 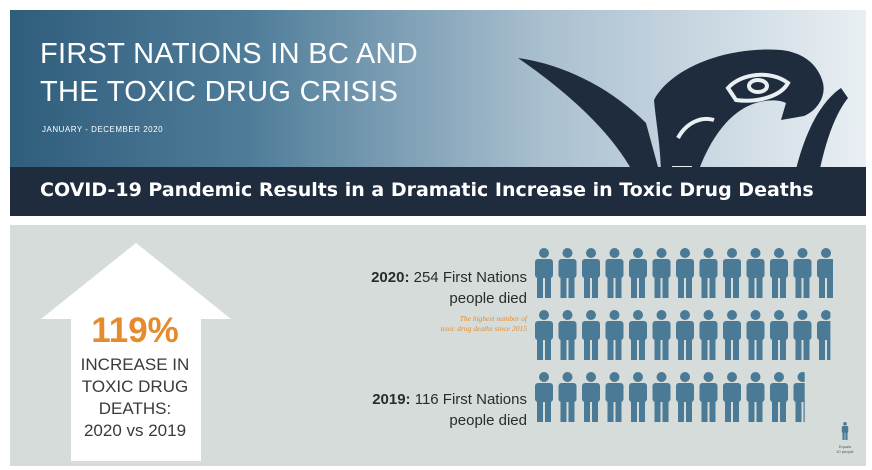 What do you see at coordinates (135, 364) in the screenshot?
I see `increase-line-1: INCREASE IN` at bounding box center [135, 364].